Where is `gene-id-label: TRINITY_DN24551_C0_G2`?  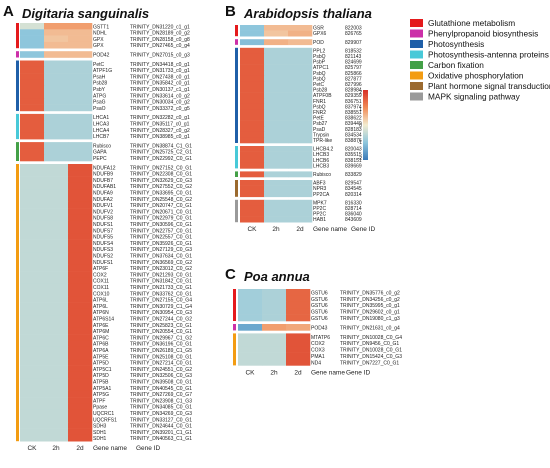 gene-id-label: TRINITY_DN24551_C0_G2 is located at coordinates (161, 370).